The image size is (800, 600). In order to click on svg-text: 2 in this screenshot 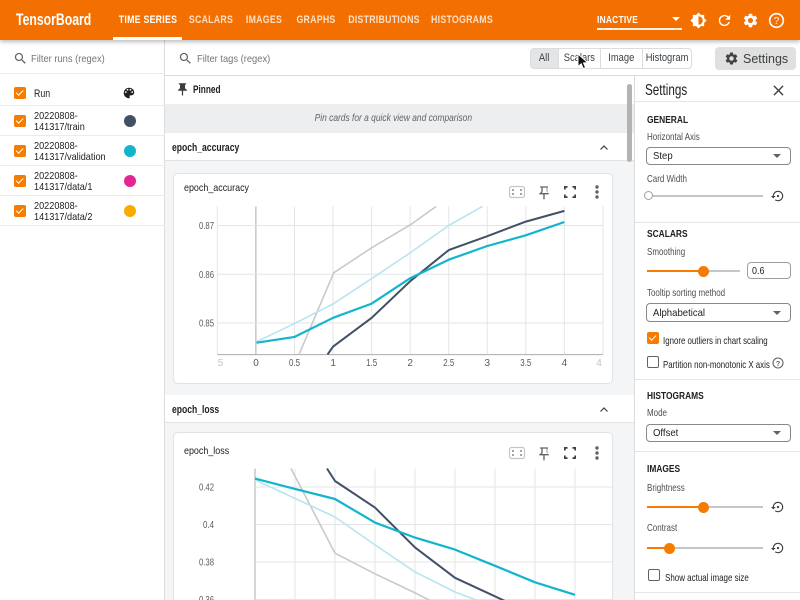, I will do `click(410, 363)`.